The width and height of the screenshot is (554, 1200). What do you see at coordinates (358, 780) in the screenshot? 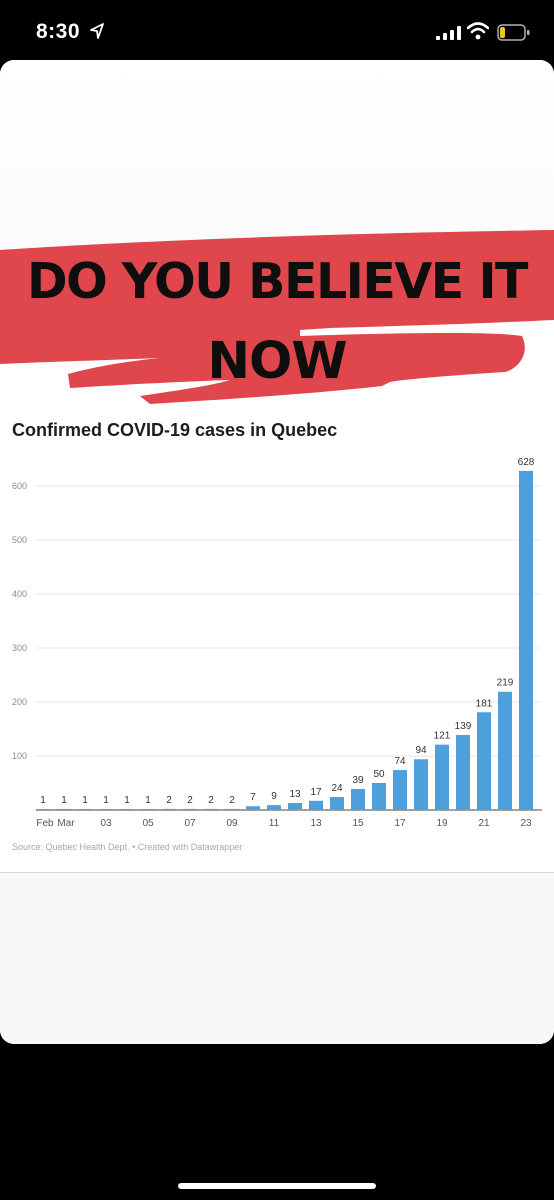
I see `bar-value-label: 39` at bounding box center [358, 780].